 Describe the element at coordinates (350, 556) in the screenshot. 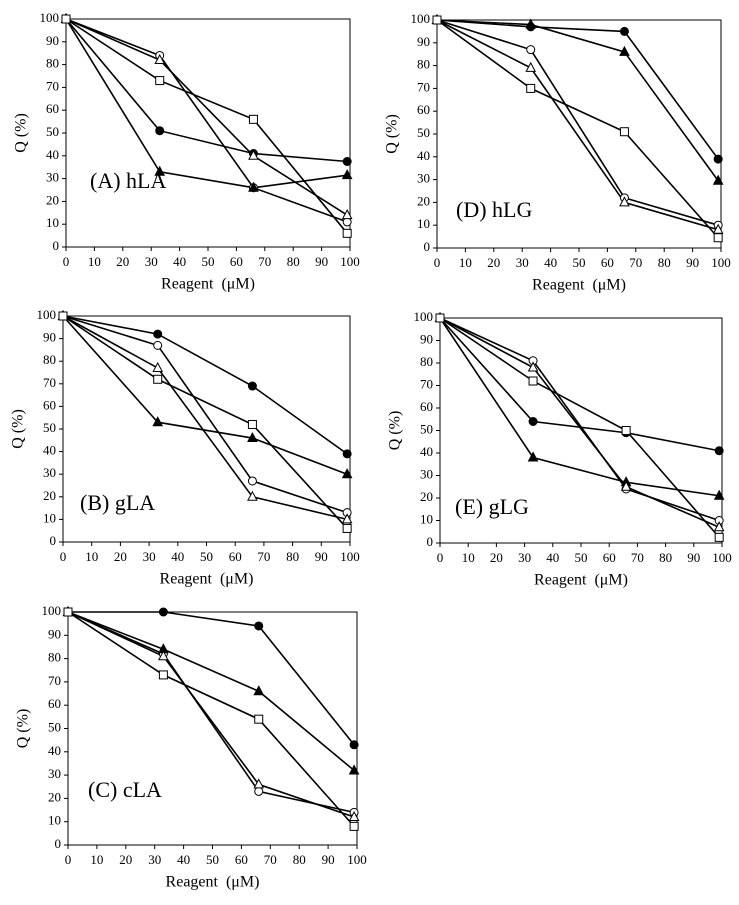

I see `x-tick-label: 100` at that location.